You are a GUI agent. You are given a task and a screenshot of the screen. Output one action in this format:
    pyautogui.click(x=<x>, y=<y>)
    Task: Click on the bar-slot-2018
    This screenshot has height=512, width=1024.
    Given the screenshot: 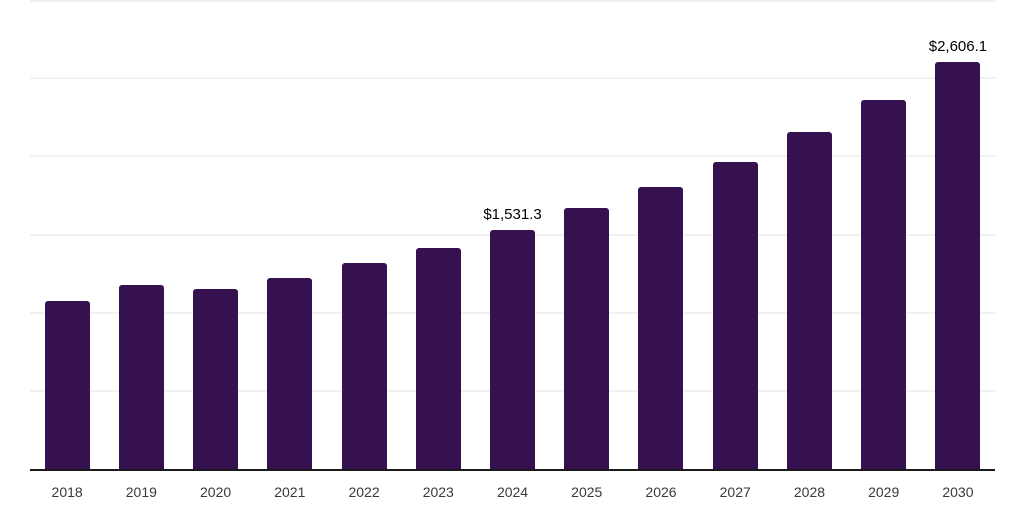 What is the action you would take?
    pyautogui.click(x=67, y=234)
    